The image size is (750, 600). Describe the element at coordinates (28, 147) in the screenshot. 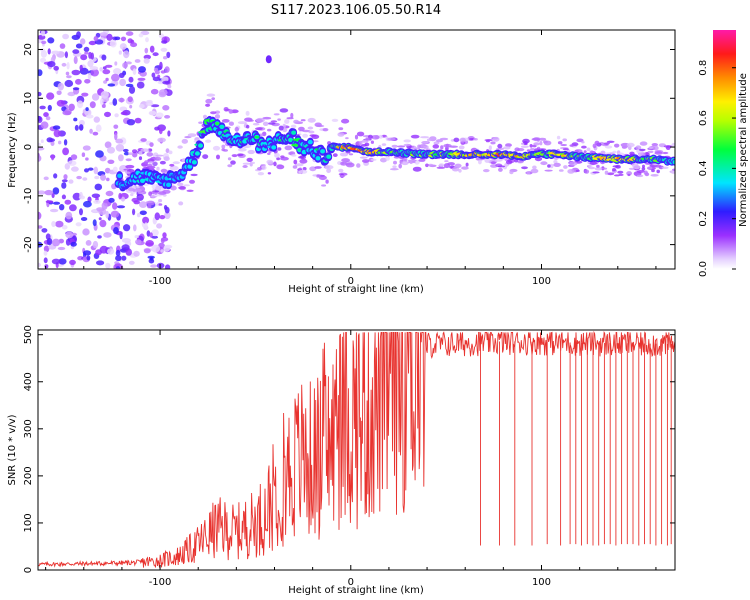

I see `spectrogram-ytick-label: 0` at that location.